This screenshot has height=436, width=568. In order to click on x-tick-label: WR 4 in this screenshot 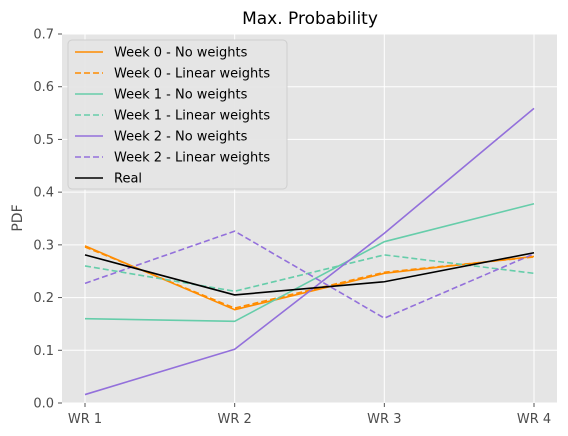, I will do `click(534, 419)`.